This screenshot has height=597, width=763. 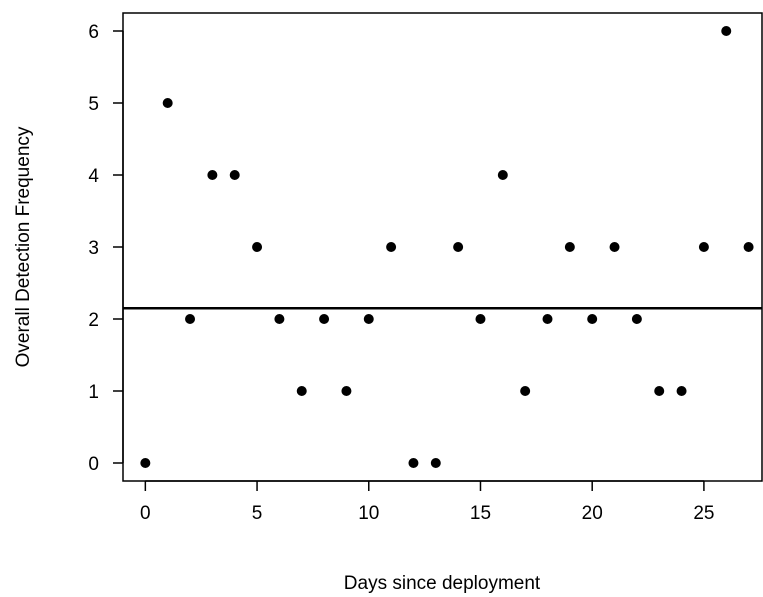 I want to click on y-tick-label: 6, so click(x=93, y=32).